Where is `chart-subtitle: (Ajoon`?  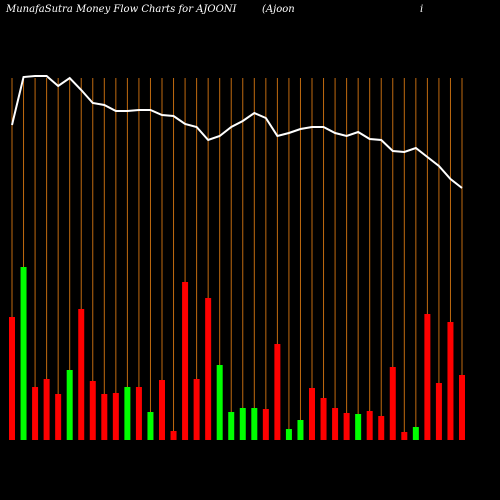 chart-subtitle: (Ajoon is located at coordinates (278, 9).